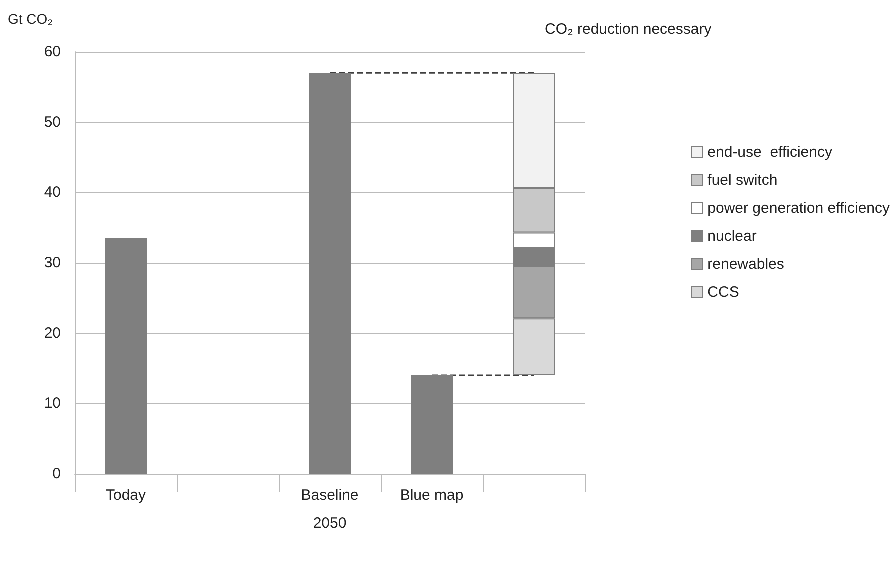 This screenshot has height=566, width=895. Describe the element at coordinates (52, 122) in the screenshot. I see `y-tick-label: 50` at that location.